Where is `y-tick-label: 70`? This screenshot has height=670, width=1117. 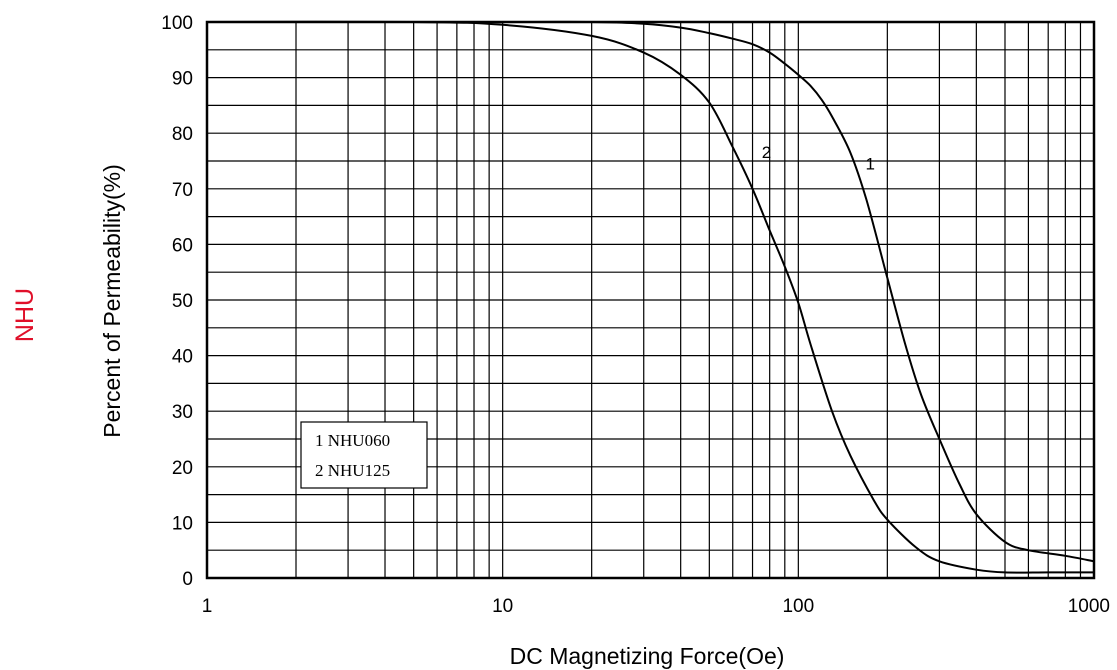
y-tick-label: 70 is located at coordinates (182, 190).